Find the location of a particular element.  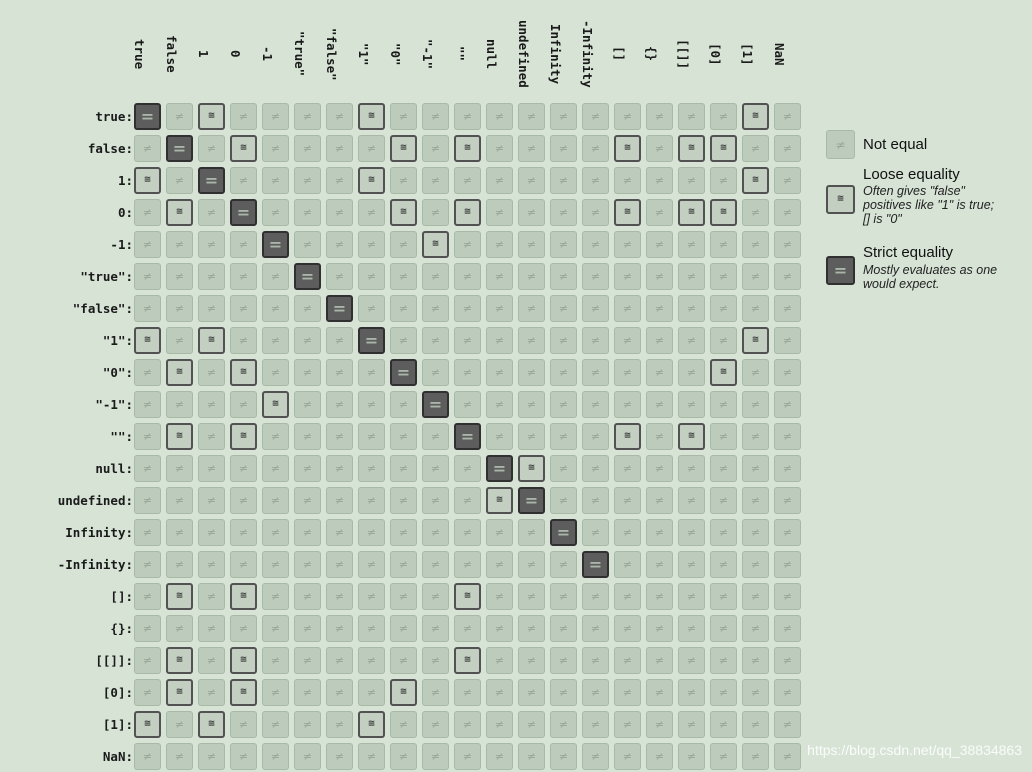

legend-loose-title: Loose equality is located at coordinates (911, 174).